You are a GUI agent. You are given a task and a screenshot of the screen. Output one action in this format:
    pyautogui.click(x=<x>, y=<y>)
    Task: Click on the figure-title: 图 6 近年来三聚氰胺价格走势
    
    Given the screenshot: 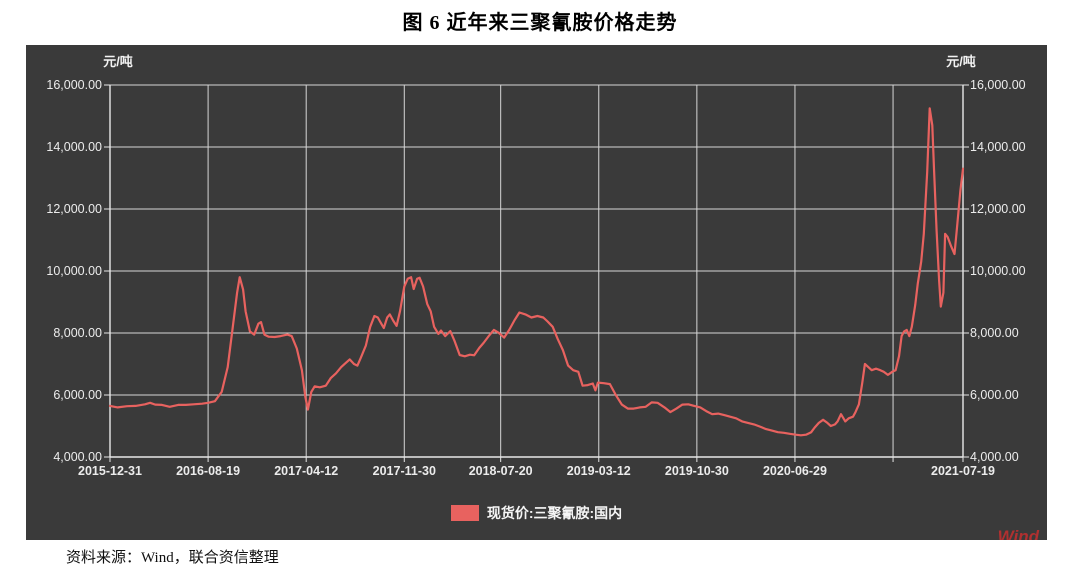 What is the action you would take?
    pyautogui.click(x=540, y=23)
    